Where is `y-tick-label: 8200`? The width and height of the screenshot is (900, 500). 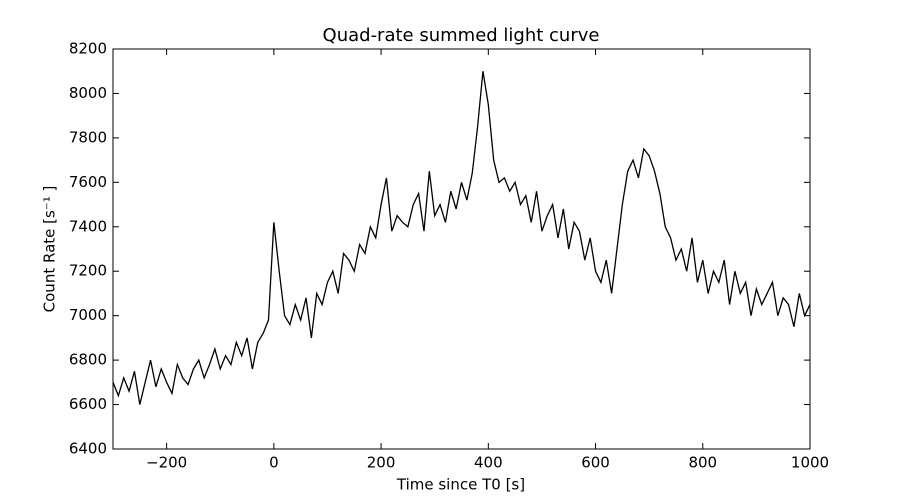 y-tick-label: 8200 is located at coordinates (88, 49).